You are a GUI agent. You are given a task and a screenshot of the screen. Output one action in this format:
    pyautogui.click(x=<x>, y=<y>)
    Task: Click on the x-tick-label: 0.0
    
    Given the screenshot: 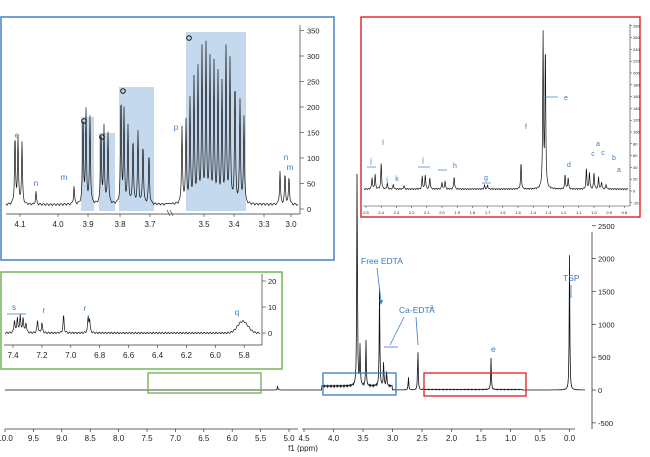 What is the action you would take?
    pyautogui.click(x=570, y=438)
    